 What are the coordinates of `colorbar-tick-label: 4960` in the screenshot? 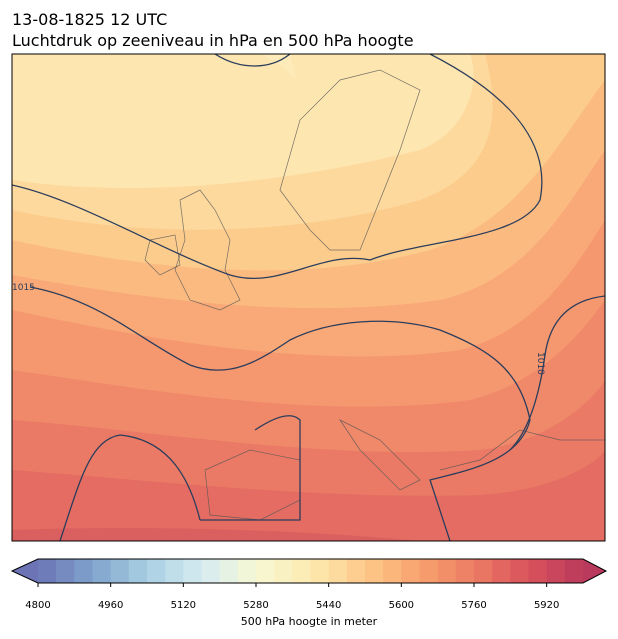 It's located at (110, 605).